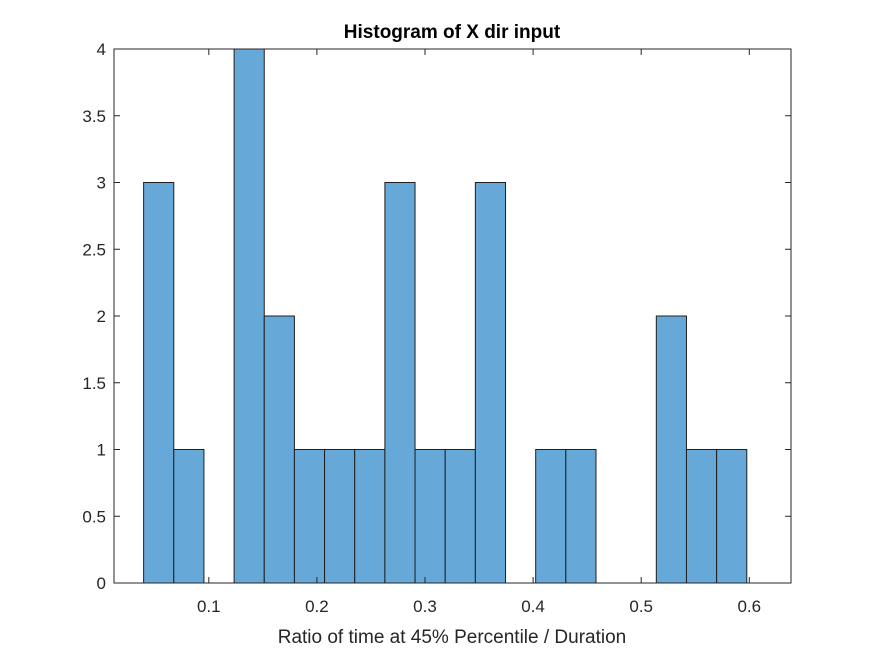  Describe the element at coordinates (101, 316) in the screenshot. I see `y-tick-label: 2` at that location.